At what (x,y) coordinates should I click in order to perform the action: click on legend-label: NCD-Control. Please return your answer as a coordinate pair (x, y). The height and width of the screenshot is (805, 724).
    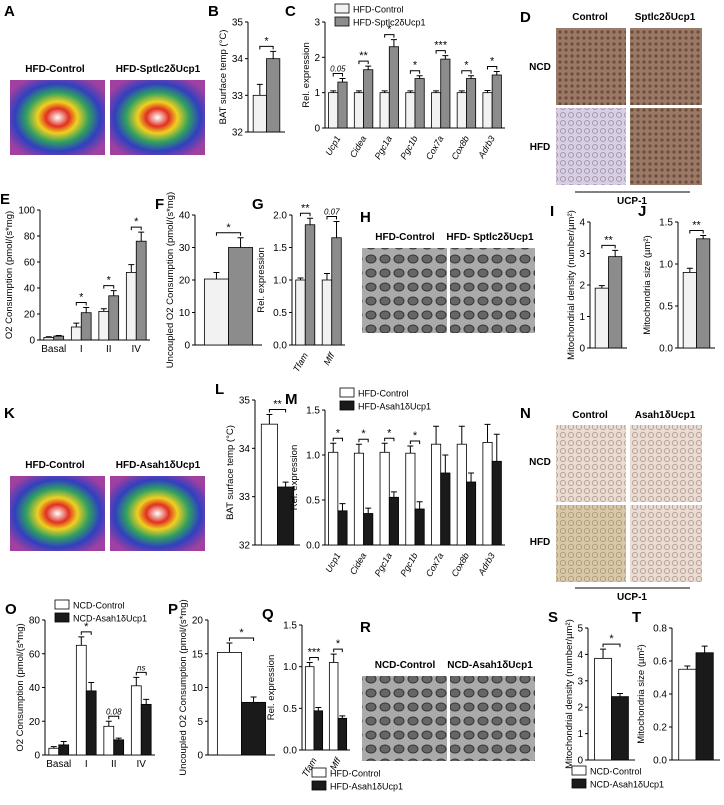
    Looking at the image, I should click on (99, 606).